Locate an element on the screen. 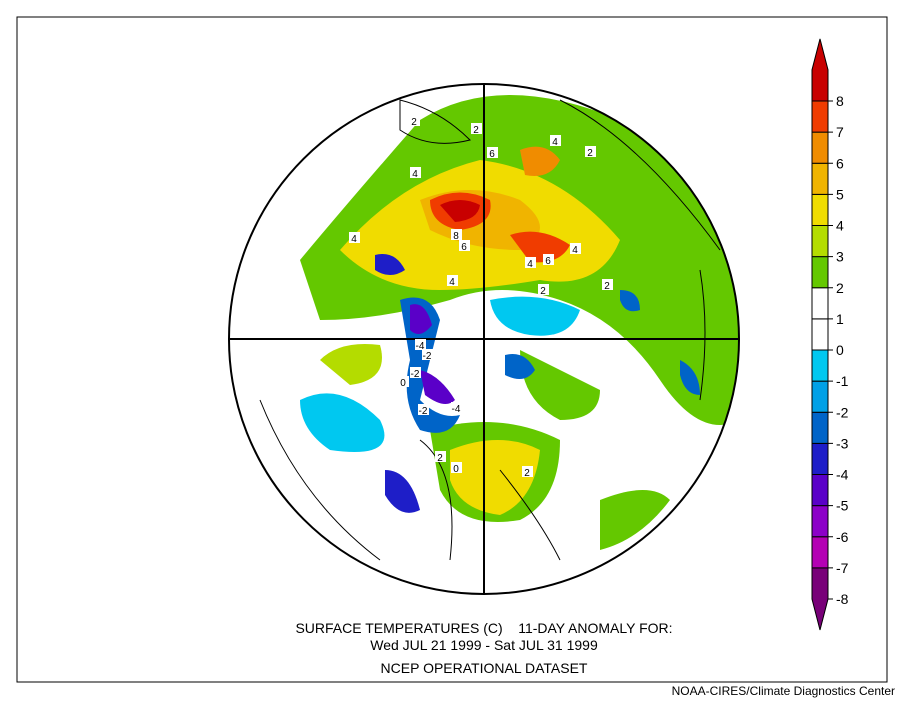 Image resolution: width=904 pixels, height=704 pixels. title-line: NCEP OPERATIONAL DATASET is located at coordinates (484, 668).